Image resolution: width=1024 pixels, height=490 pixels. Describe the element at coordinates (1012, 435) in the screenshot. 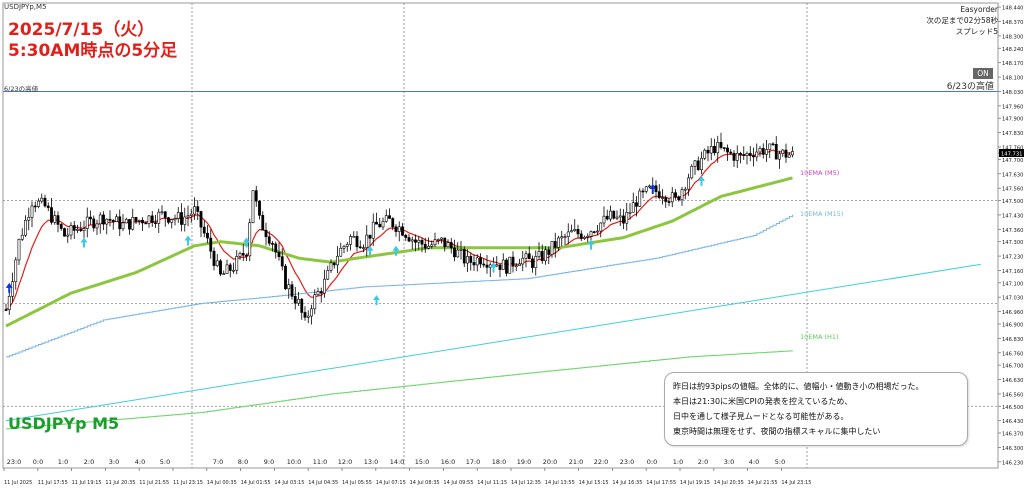

I see `y-tick-label-32: 146.370` at that location.